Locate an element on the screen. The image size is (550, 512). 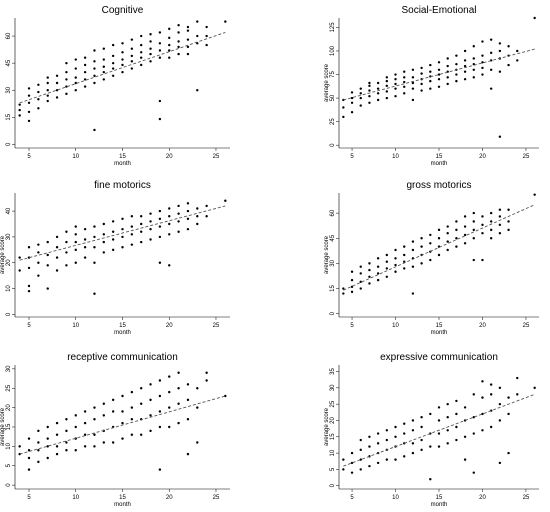
x-tick-label: 25 is located at coordinates (216, 157).